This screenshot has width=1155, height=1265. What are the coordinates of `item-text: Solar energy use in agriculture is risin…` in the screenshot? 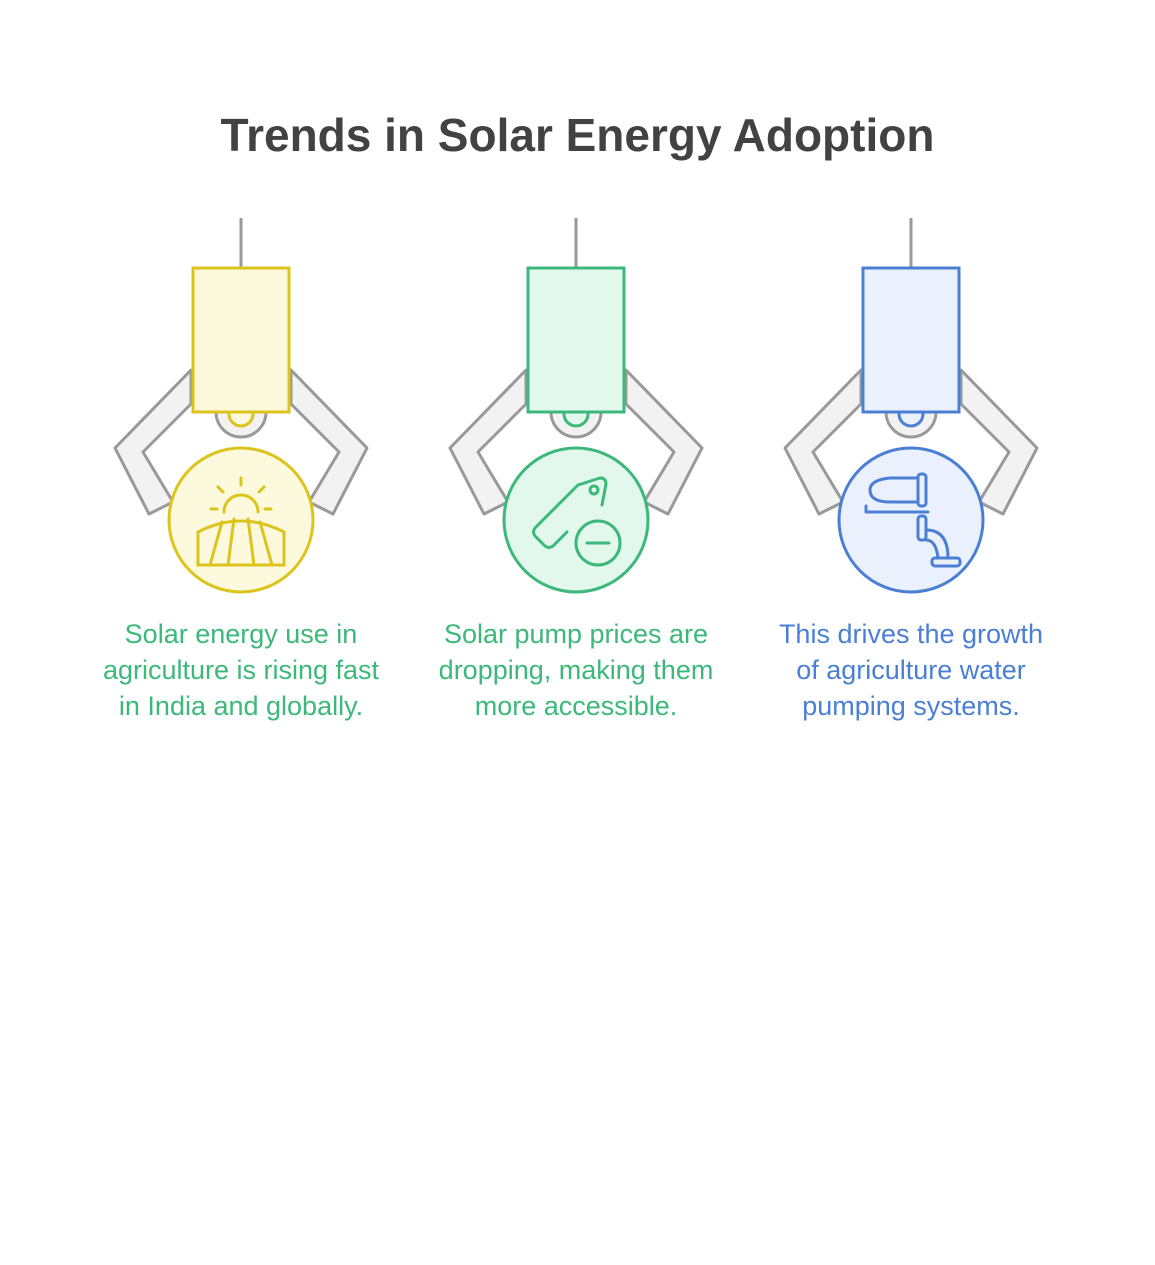 It's located at (241, 670).